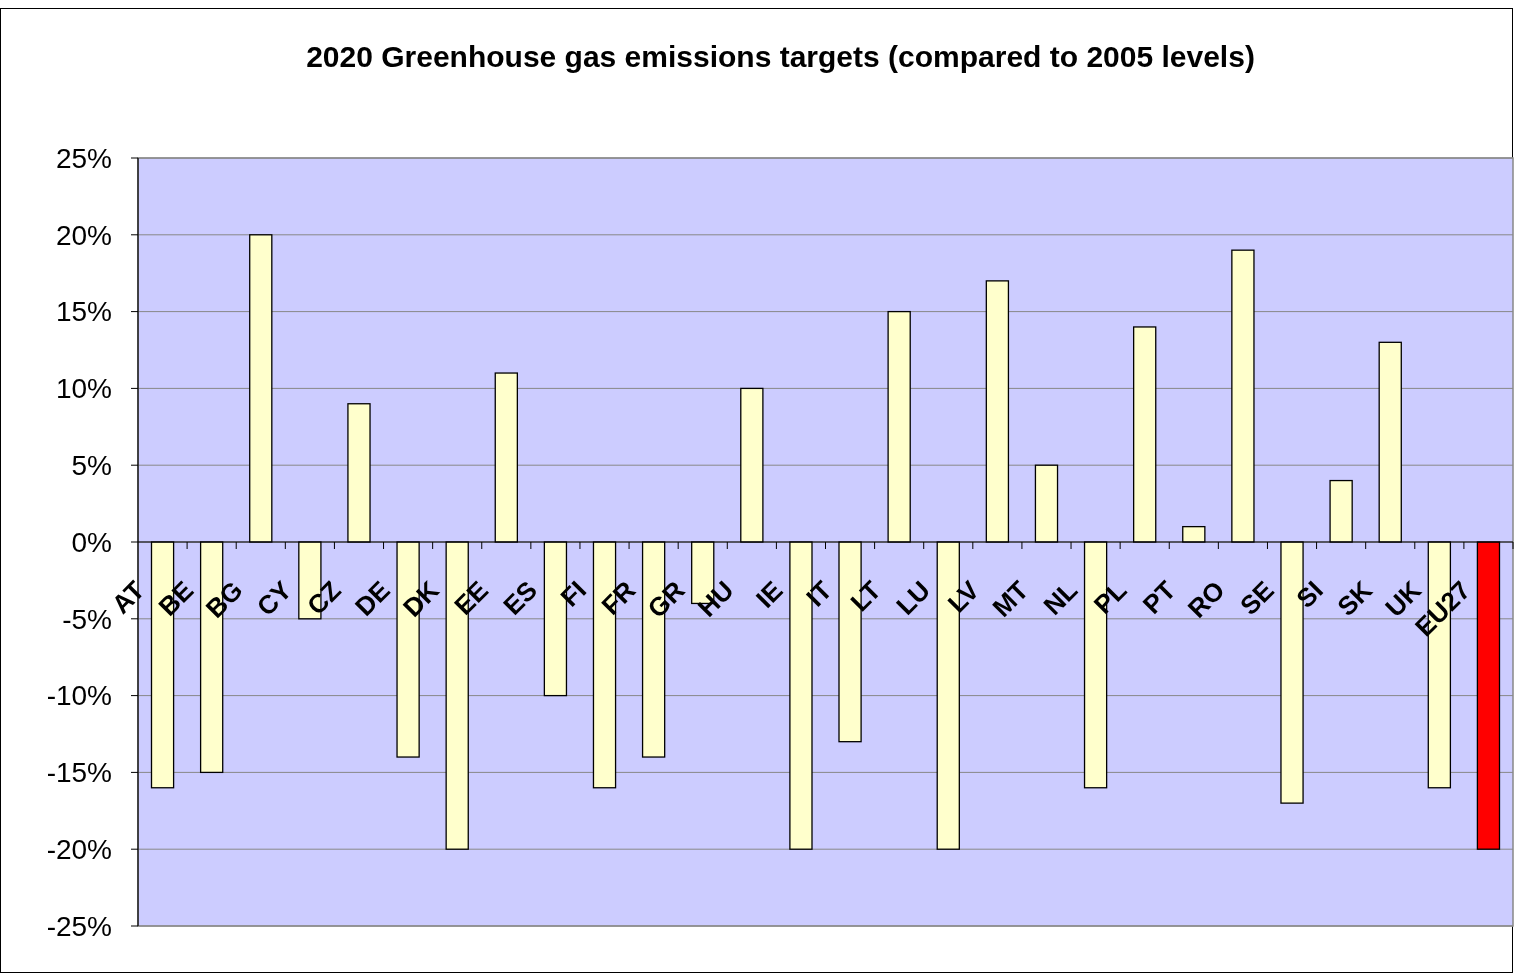 This screenshot has height=974, width=1515. Describe the element at coordinates (421, 598) in the screenshot. I see `x-tick-label: DK` at that location.